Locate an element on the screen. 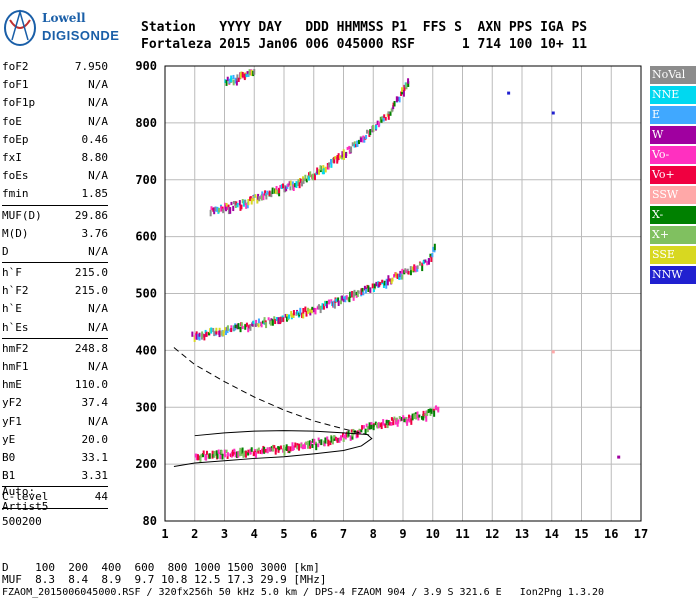 The height and width of the screenshot is (600, 700). param-name: yE is located at coordinates (9, 439).